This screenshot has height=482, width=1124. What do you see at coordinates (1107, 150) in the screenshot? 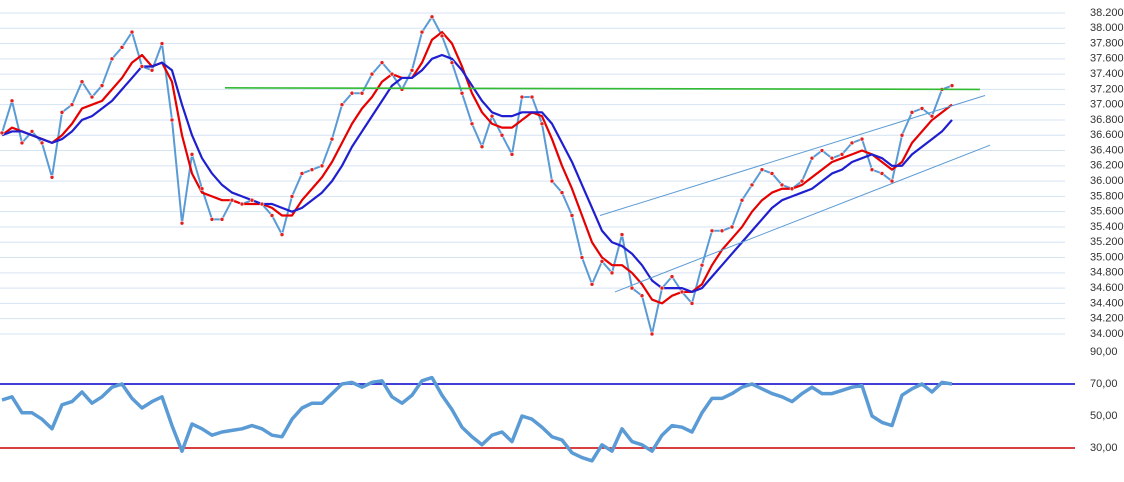
I see `y-tick-label: 36.400` at bounding box center [1107, 150].